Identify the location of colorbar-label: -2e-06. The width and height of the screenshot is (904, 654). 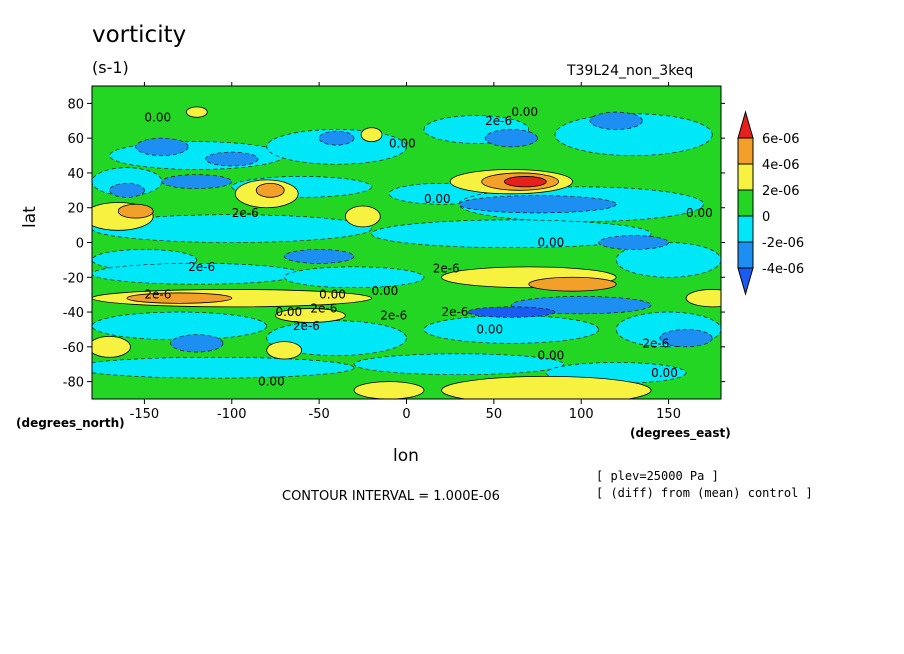
(783, 243).